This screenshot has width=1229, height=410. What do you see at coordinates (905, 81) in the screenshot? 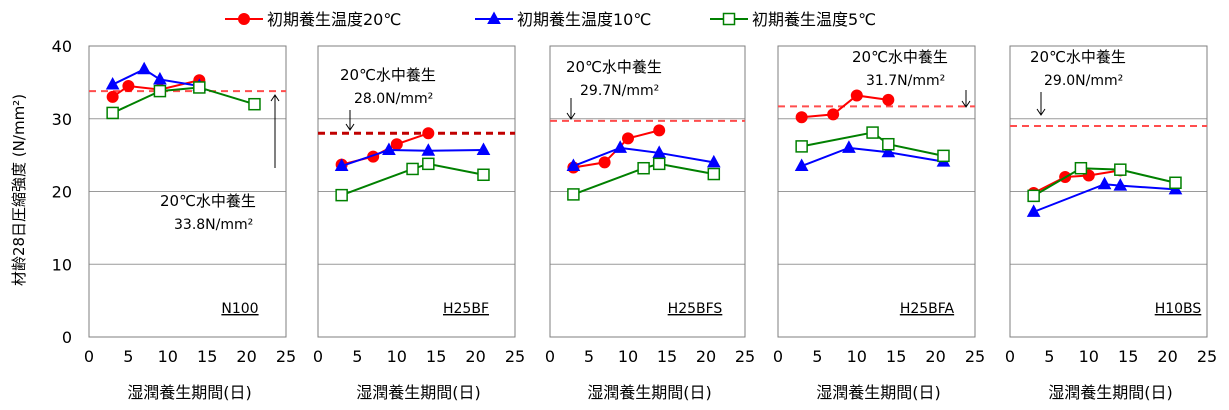
I see `reference-annotation-value: 31.7N/mm²` at bounding box center [905, 81].